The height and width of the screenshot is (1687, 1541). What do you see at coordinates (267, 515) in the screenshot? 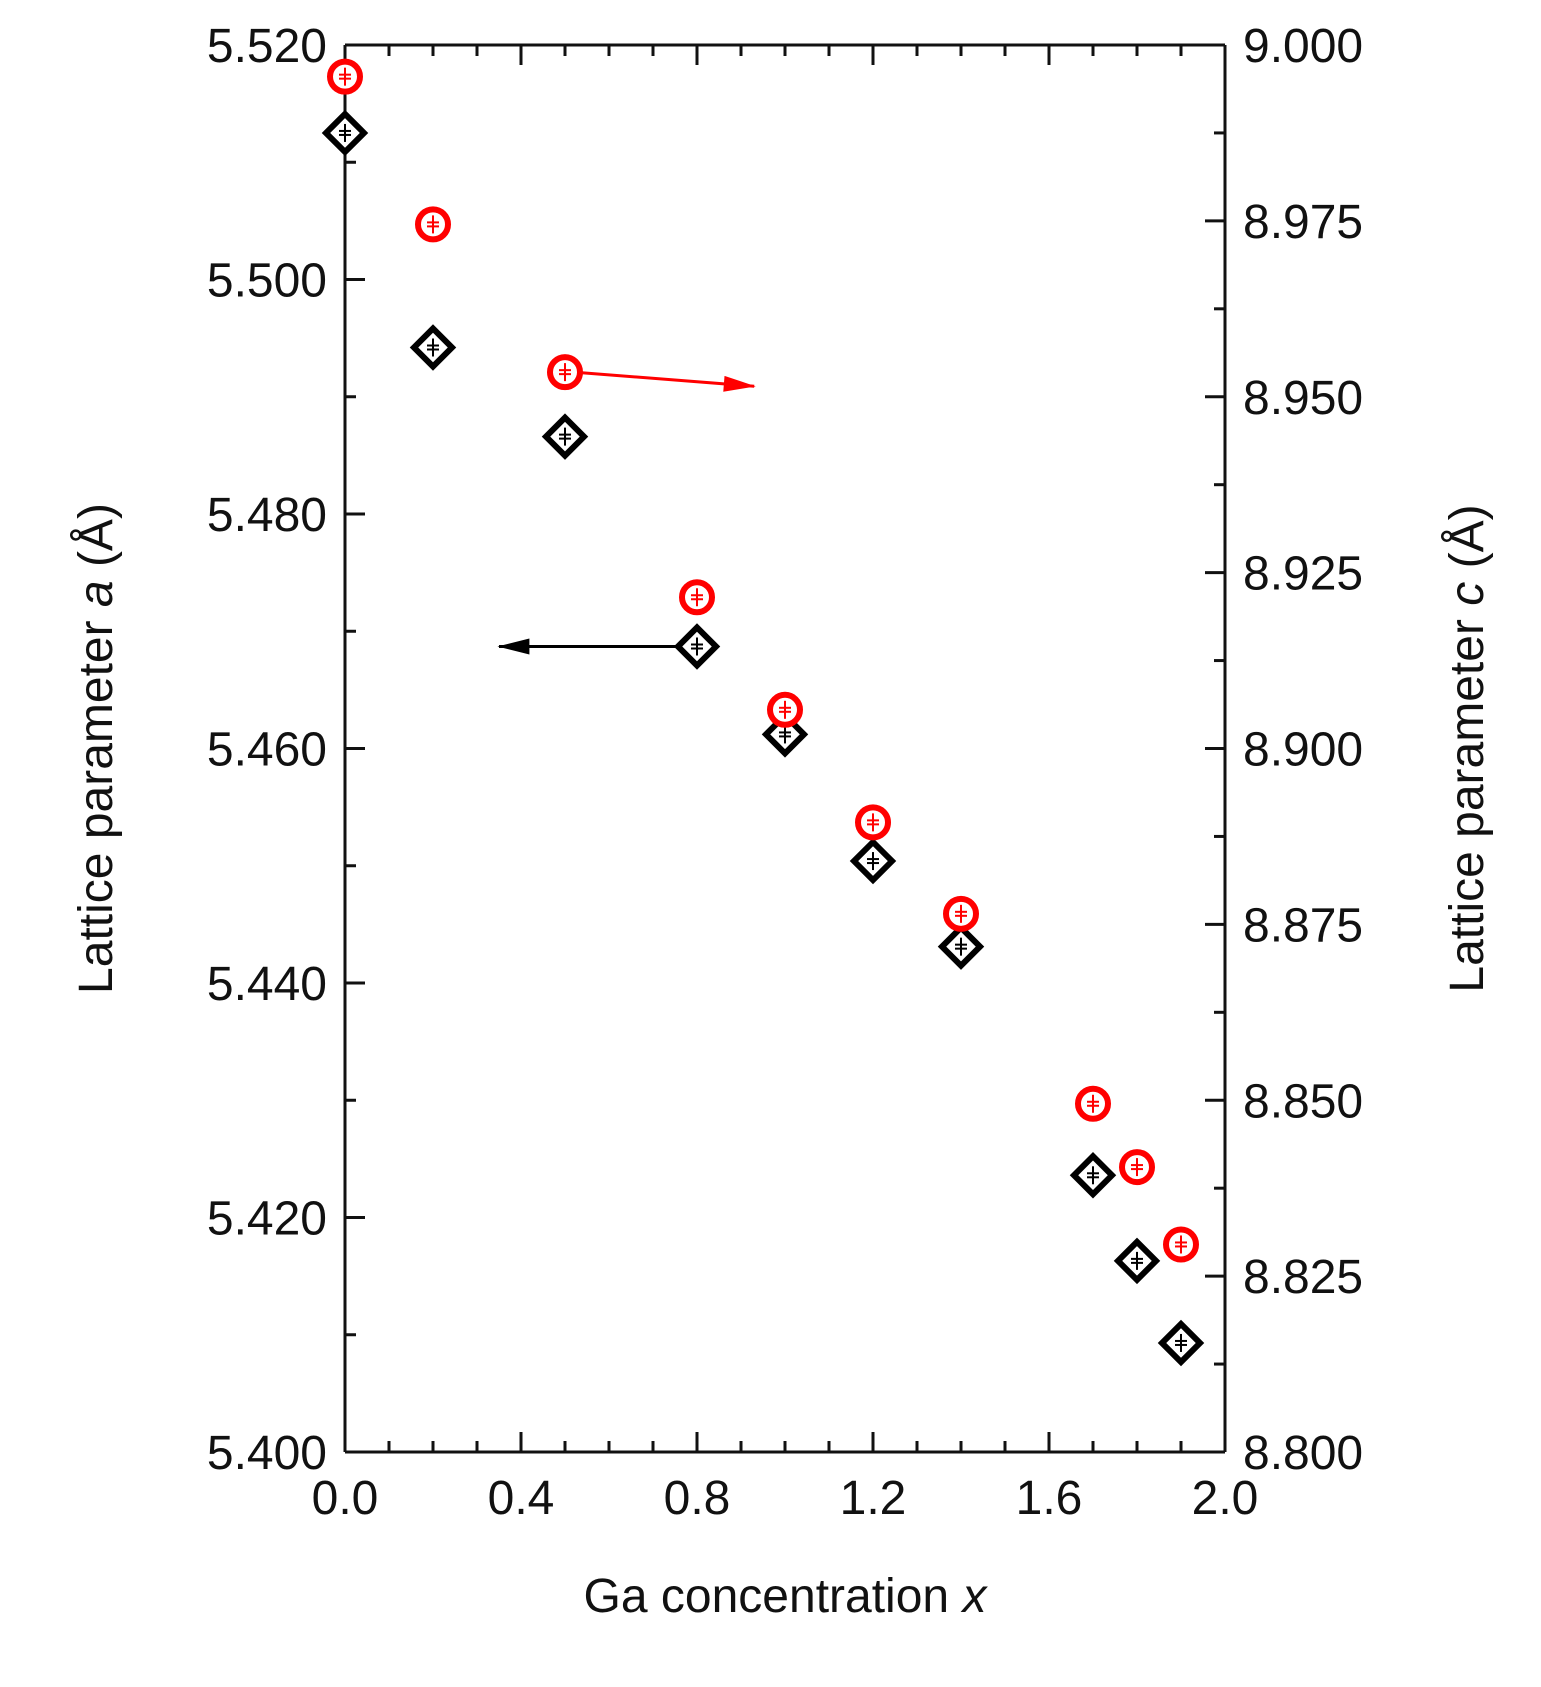
I see `left-y-tick-label: 5.480` at bounding box center [267, 515].